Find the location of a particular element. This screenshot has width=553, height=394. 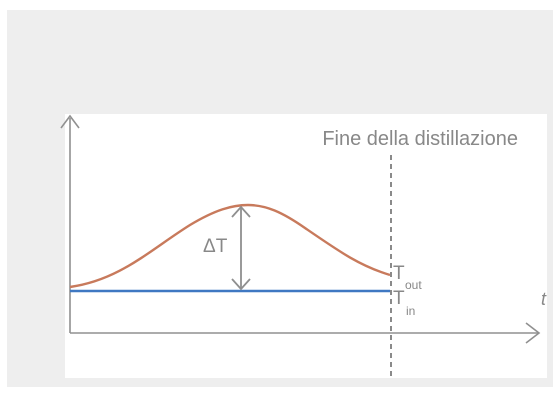

delta-t-arrow-top-icon is located at coordinates (241, 211).